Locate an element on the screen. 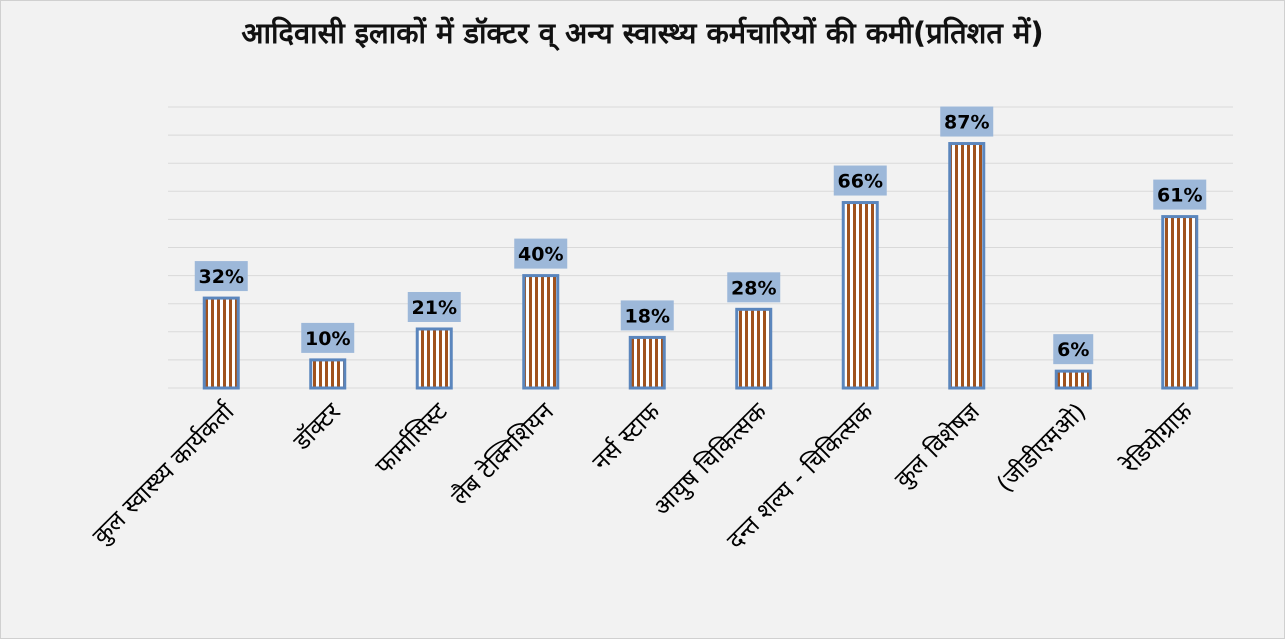 This screenshot has width=1285, height=639. data-label: 66% is located at coordinates (860, 182).